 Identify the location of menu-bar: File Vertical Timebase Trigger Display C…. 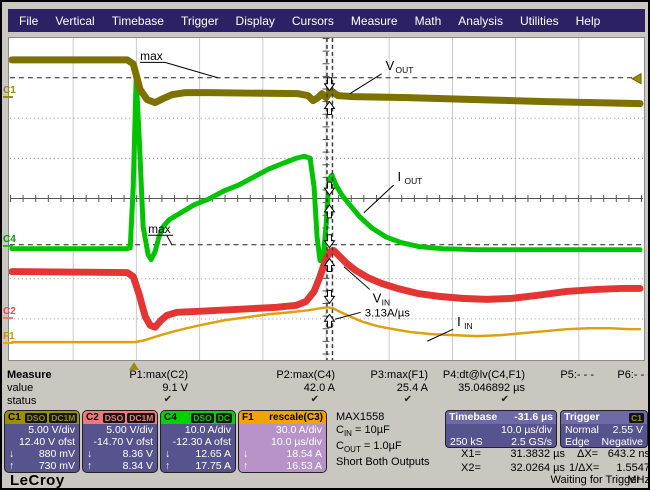
(326, 20).